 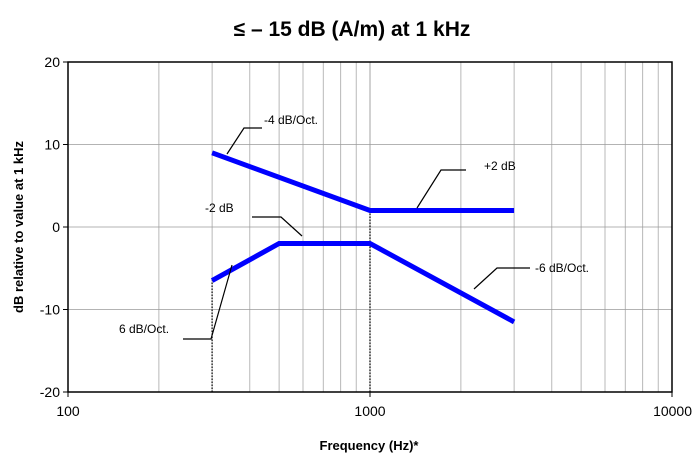 I want to click on annotation-label: -6 dB/Oct., so click(x=562, y=268).